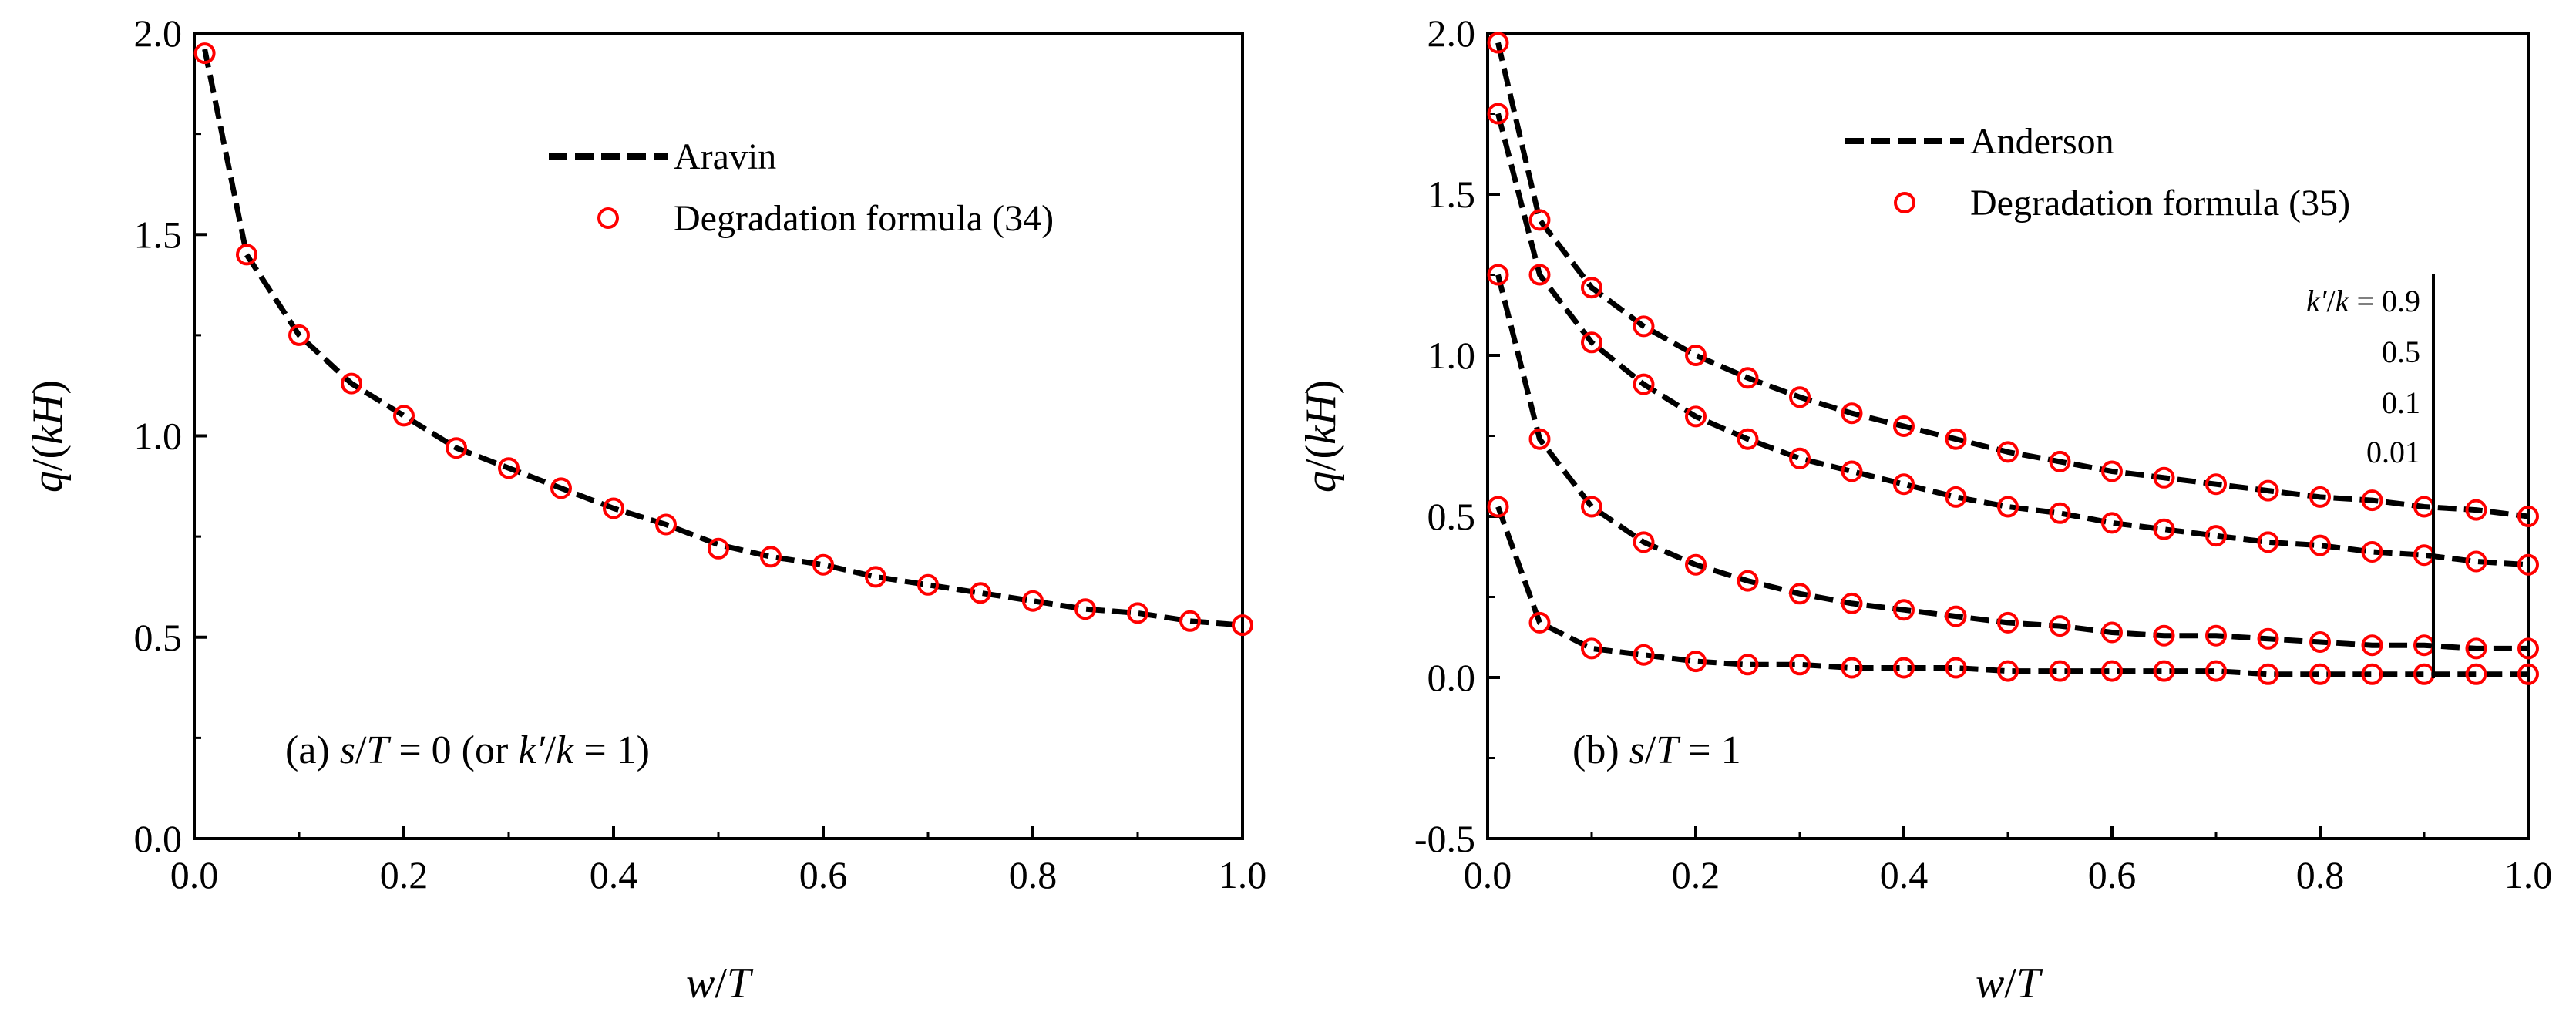  I want to click on legend-a-line-label: Aravin, so click(725, 156).